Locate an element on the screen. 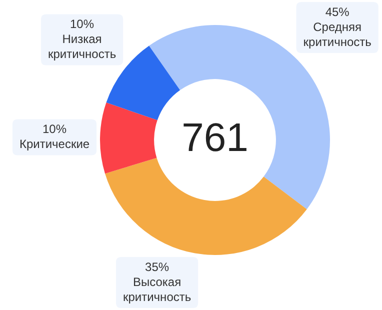  slice-label: Средняя критичность is located at coordinates (337, 34).